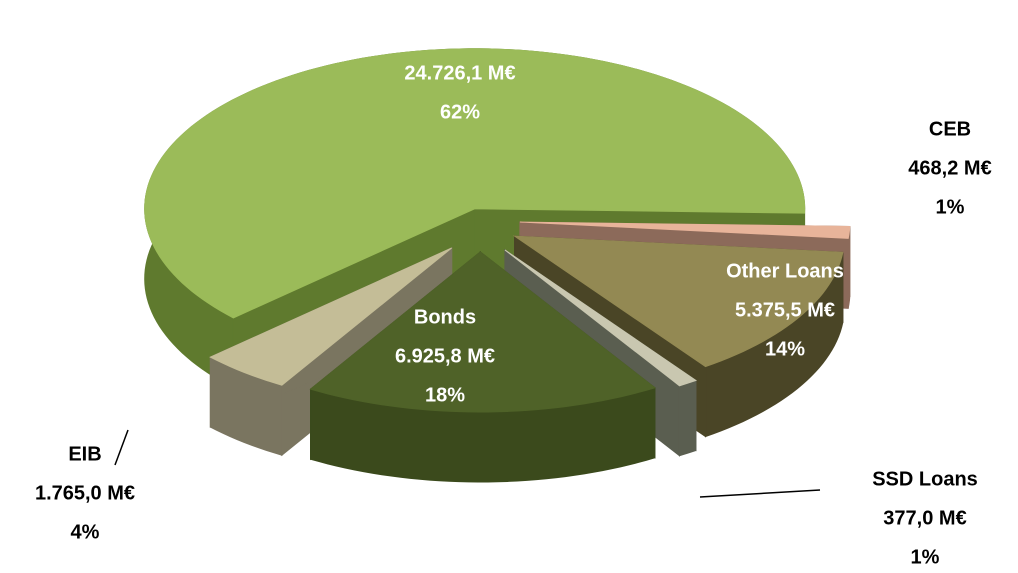 This screenshot has width=1018, height=573. What do you see at coordinates (84, 454) in the screenshot?
I see `slice-label: EIB` at bounding box center [84, 454].